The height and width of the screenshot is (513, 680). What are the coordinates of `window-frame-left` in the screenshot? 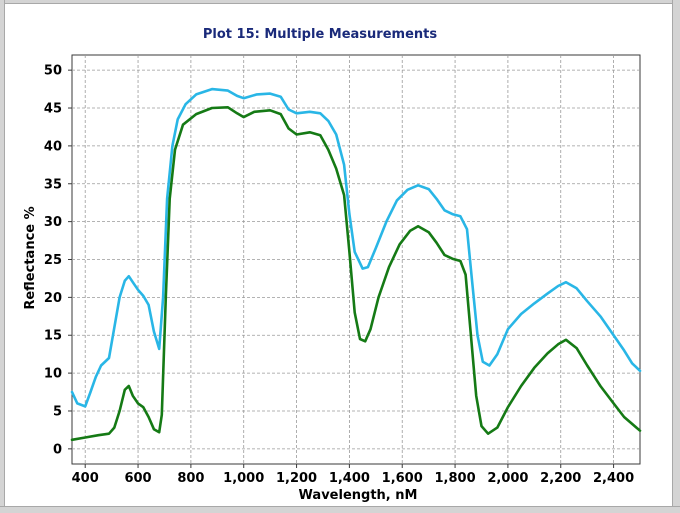 It's located at (2, 256).